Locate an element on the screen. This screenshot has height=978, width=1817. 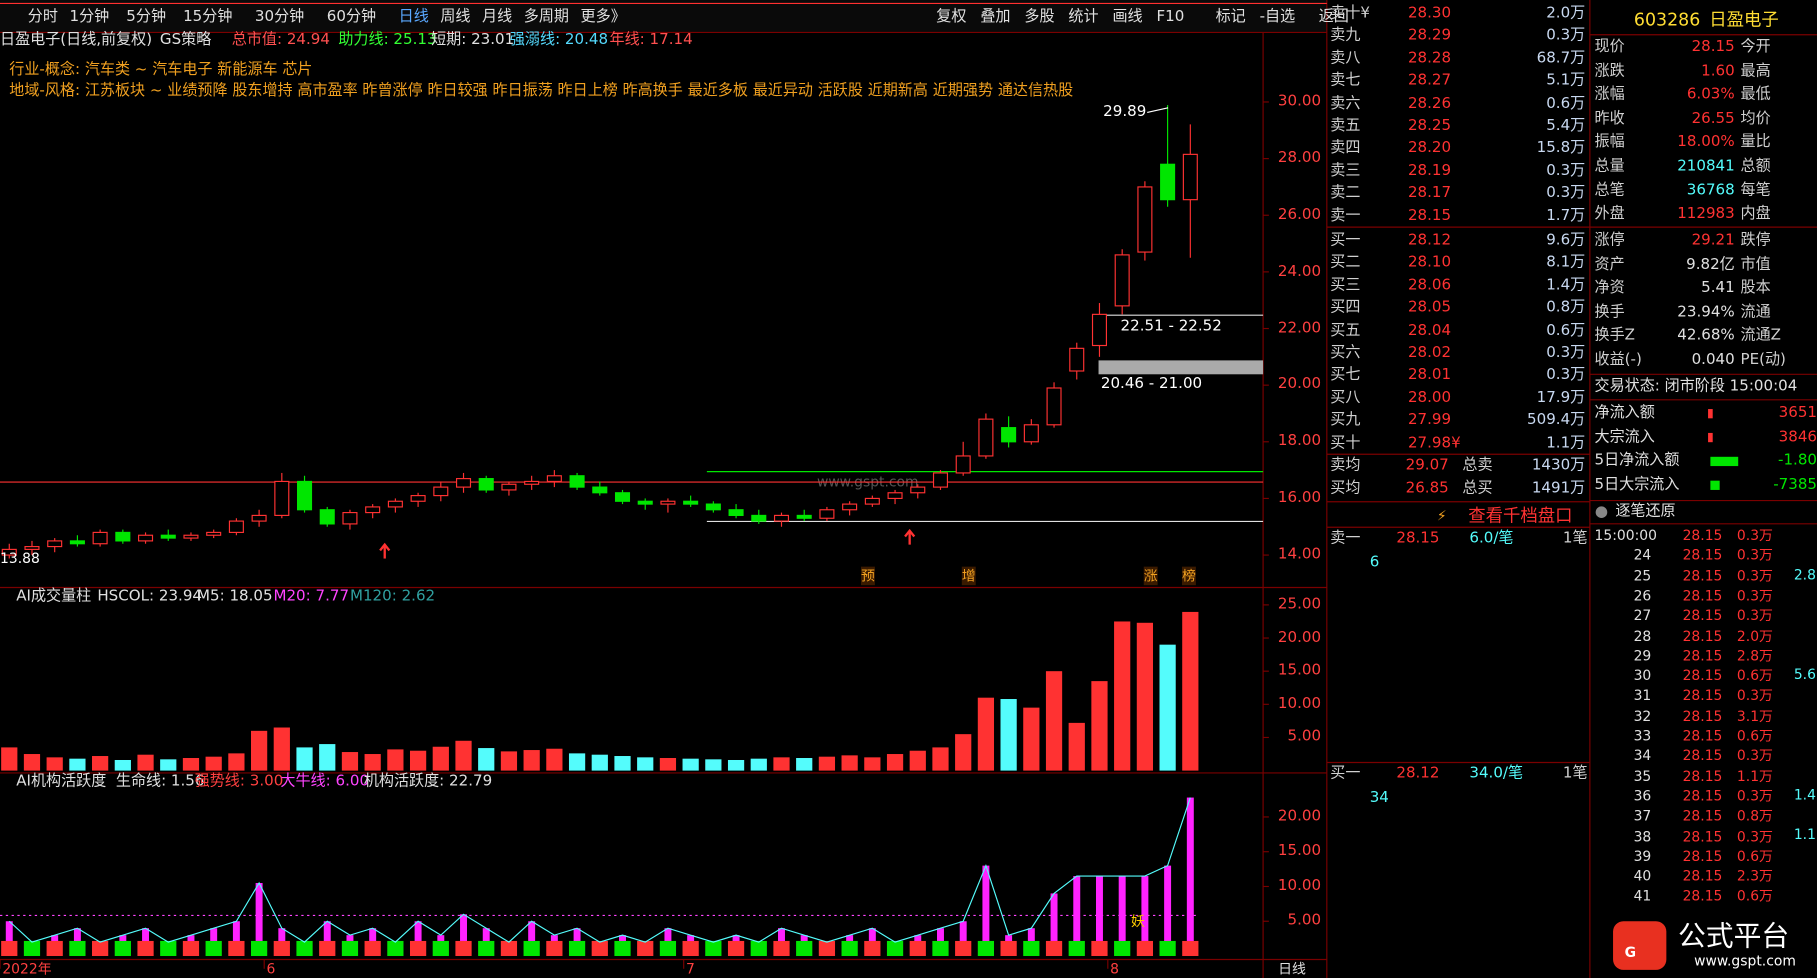
toolbar-button: 多股 is located at coordinates (1039, 17).